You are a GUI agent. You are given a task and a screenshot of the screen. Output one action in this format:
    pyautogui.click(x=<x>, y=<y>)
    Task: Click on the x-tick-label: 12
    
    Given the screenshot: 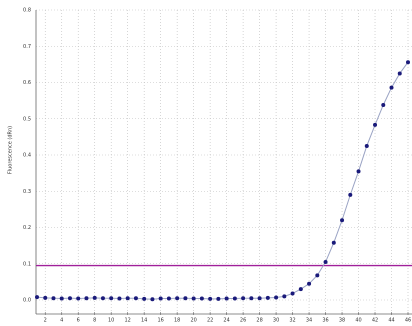 What is the action you would take?
    pyautogui.click(x=128, y=321)
    